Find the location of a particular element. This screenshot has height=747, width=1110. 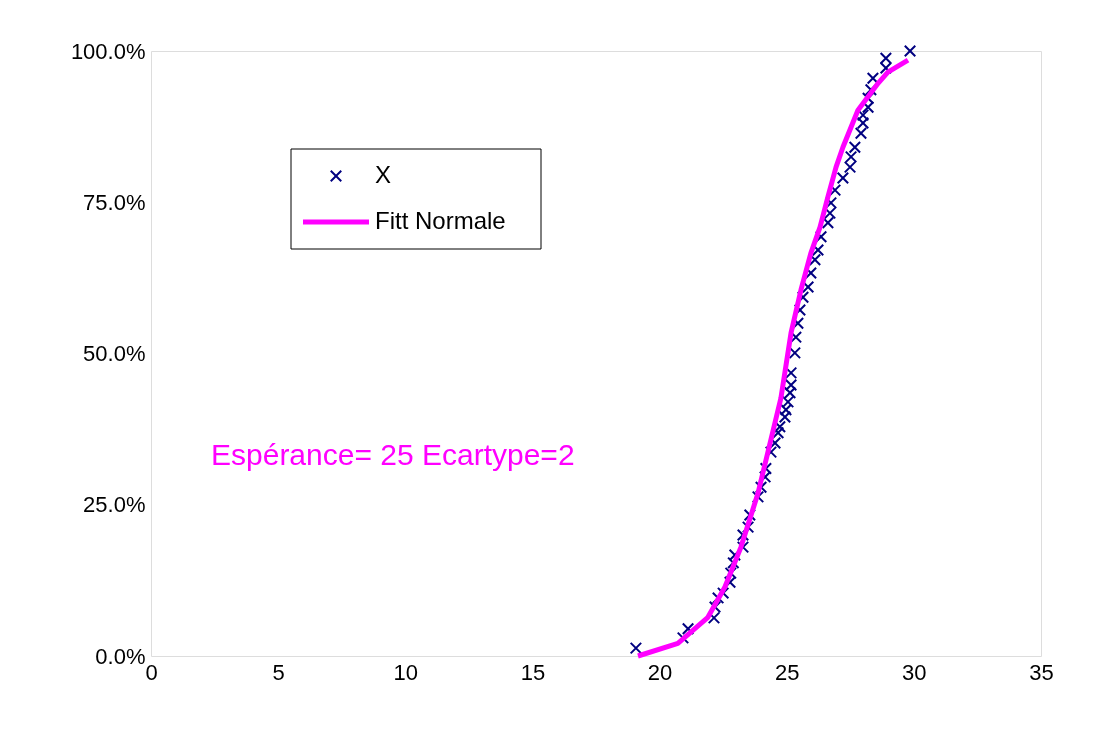

x-tick-label: 20 is located at coordinates (660, 672).